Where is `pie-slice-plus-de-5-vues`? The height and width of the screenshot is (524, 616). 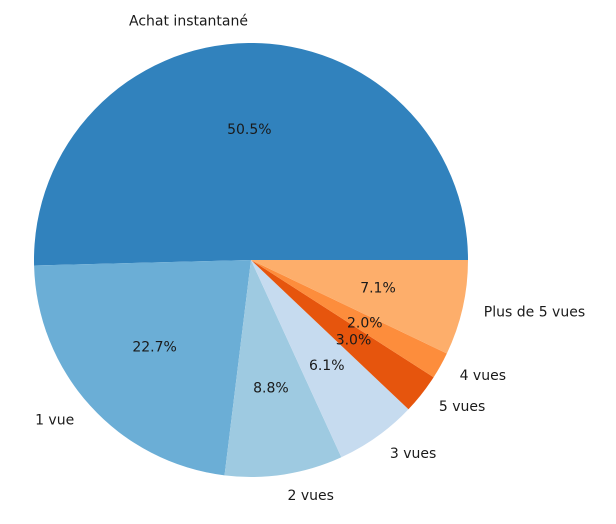 pie-slice-plus-de-5-vues is located at coordinates (359, 307).